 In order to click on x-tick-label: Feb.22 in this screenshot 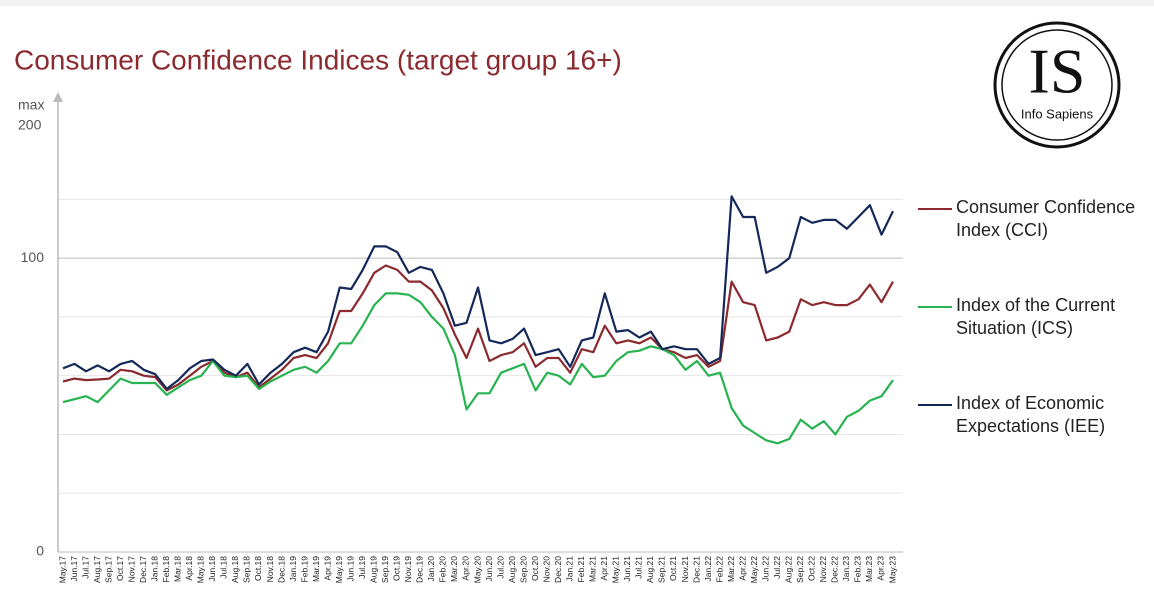, I will do `click(719, 569)`.